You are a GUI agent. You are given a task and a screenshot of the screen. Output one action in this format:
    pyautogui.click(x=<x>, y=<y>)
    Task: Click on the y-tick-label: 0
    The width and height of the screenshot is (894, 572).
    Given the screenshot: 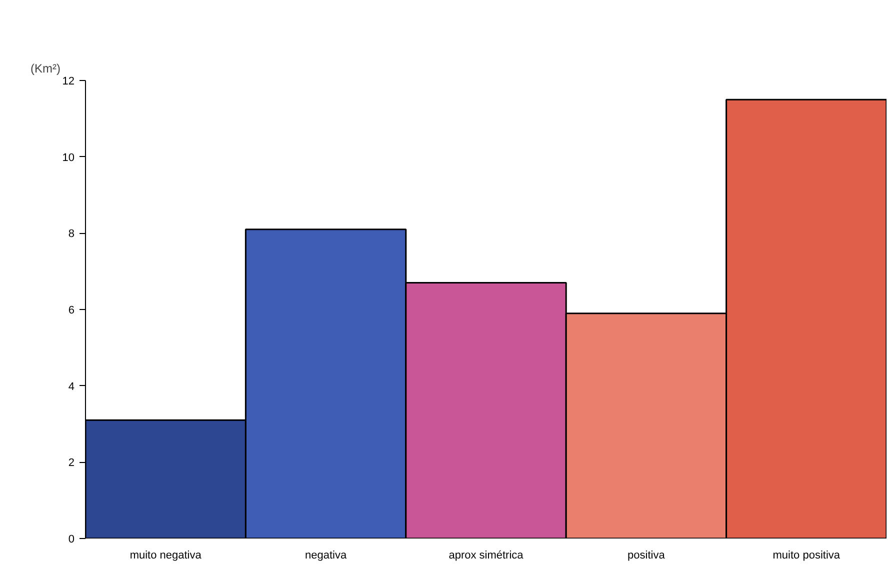 What is the action you would take?
    pyautogui.click(x=71, y=540)
    